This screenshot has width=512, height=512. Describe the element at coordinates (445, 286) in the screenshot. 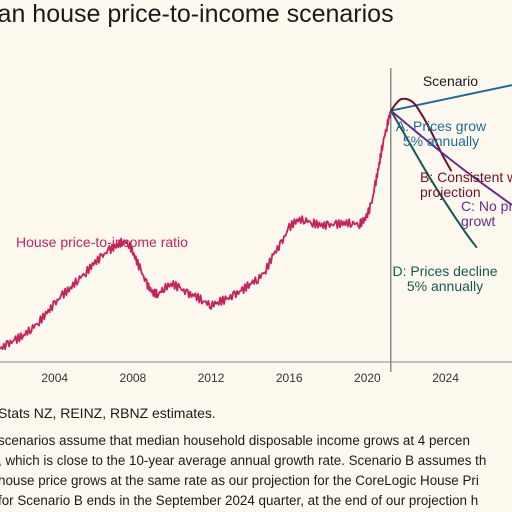

I see `annotation-label-d: 5% annually` at that location.